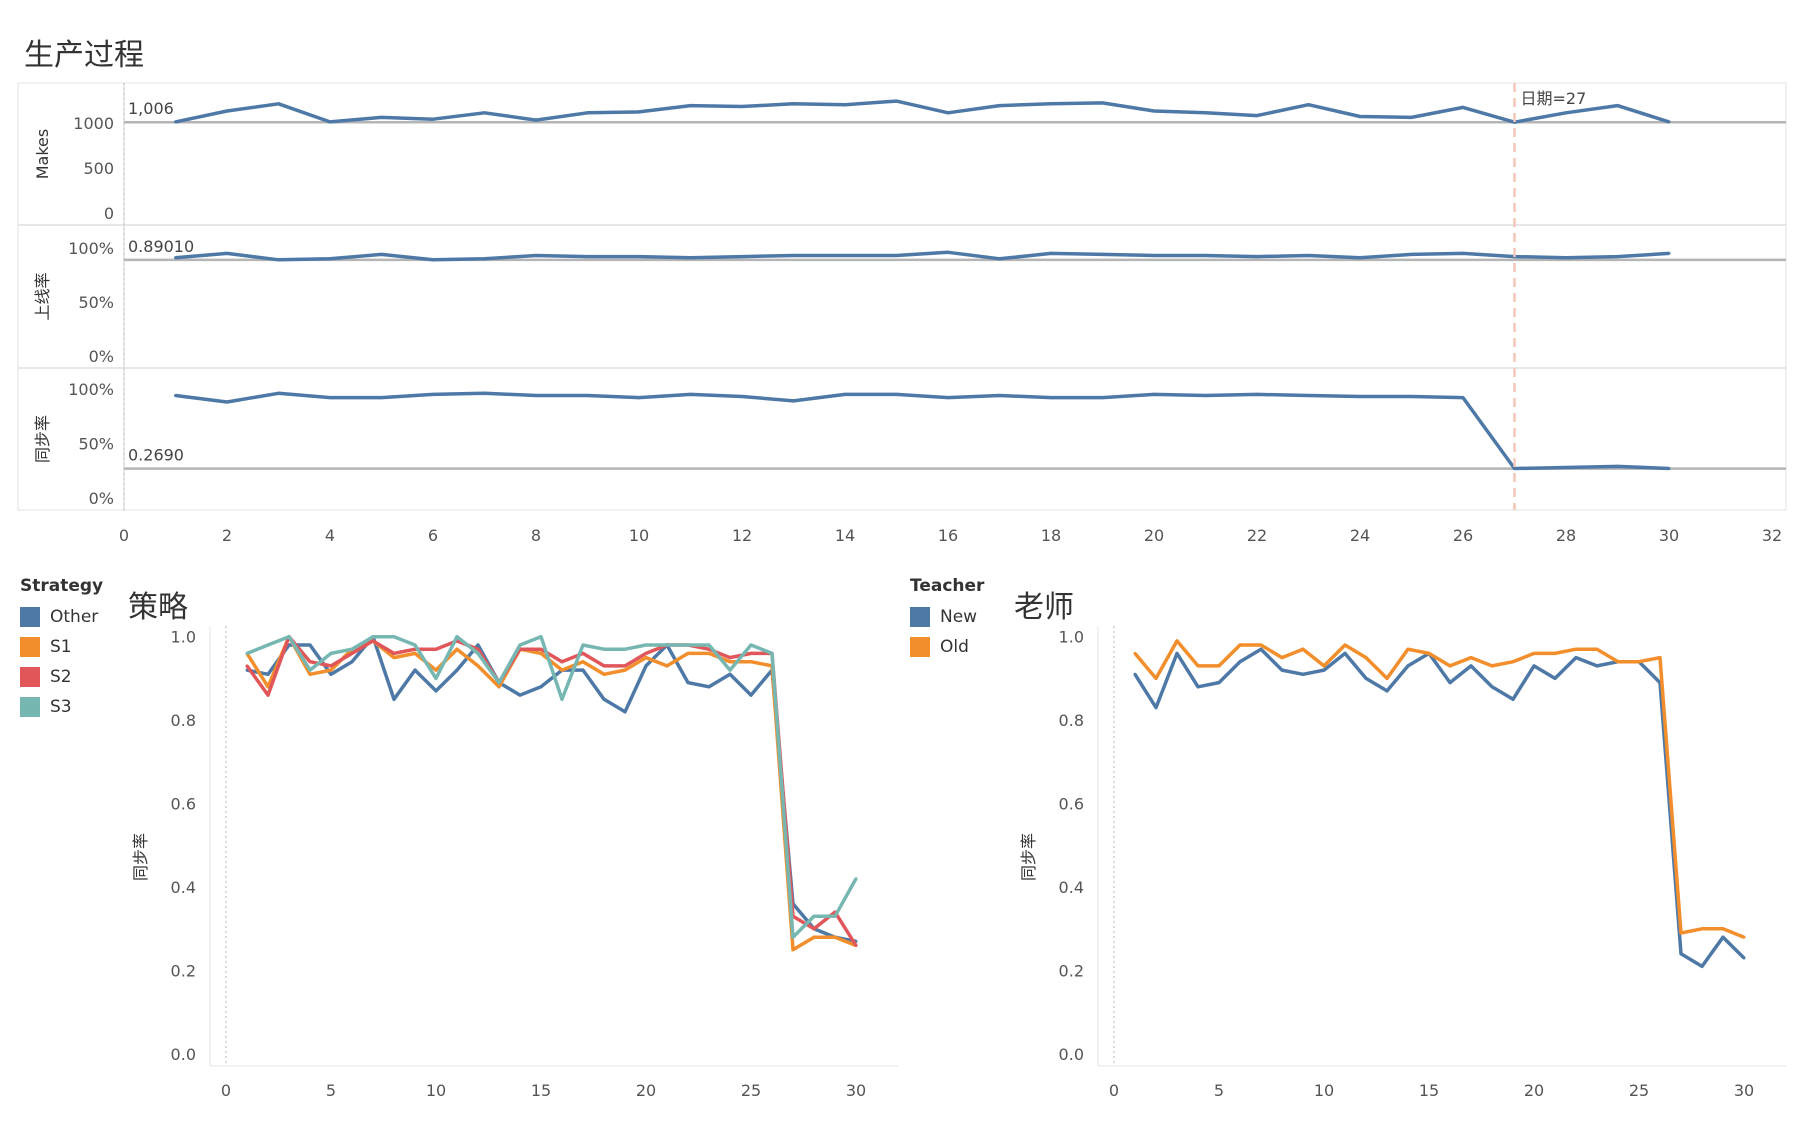  I want to click on legend-item: S1, so click(61, 647).